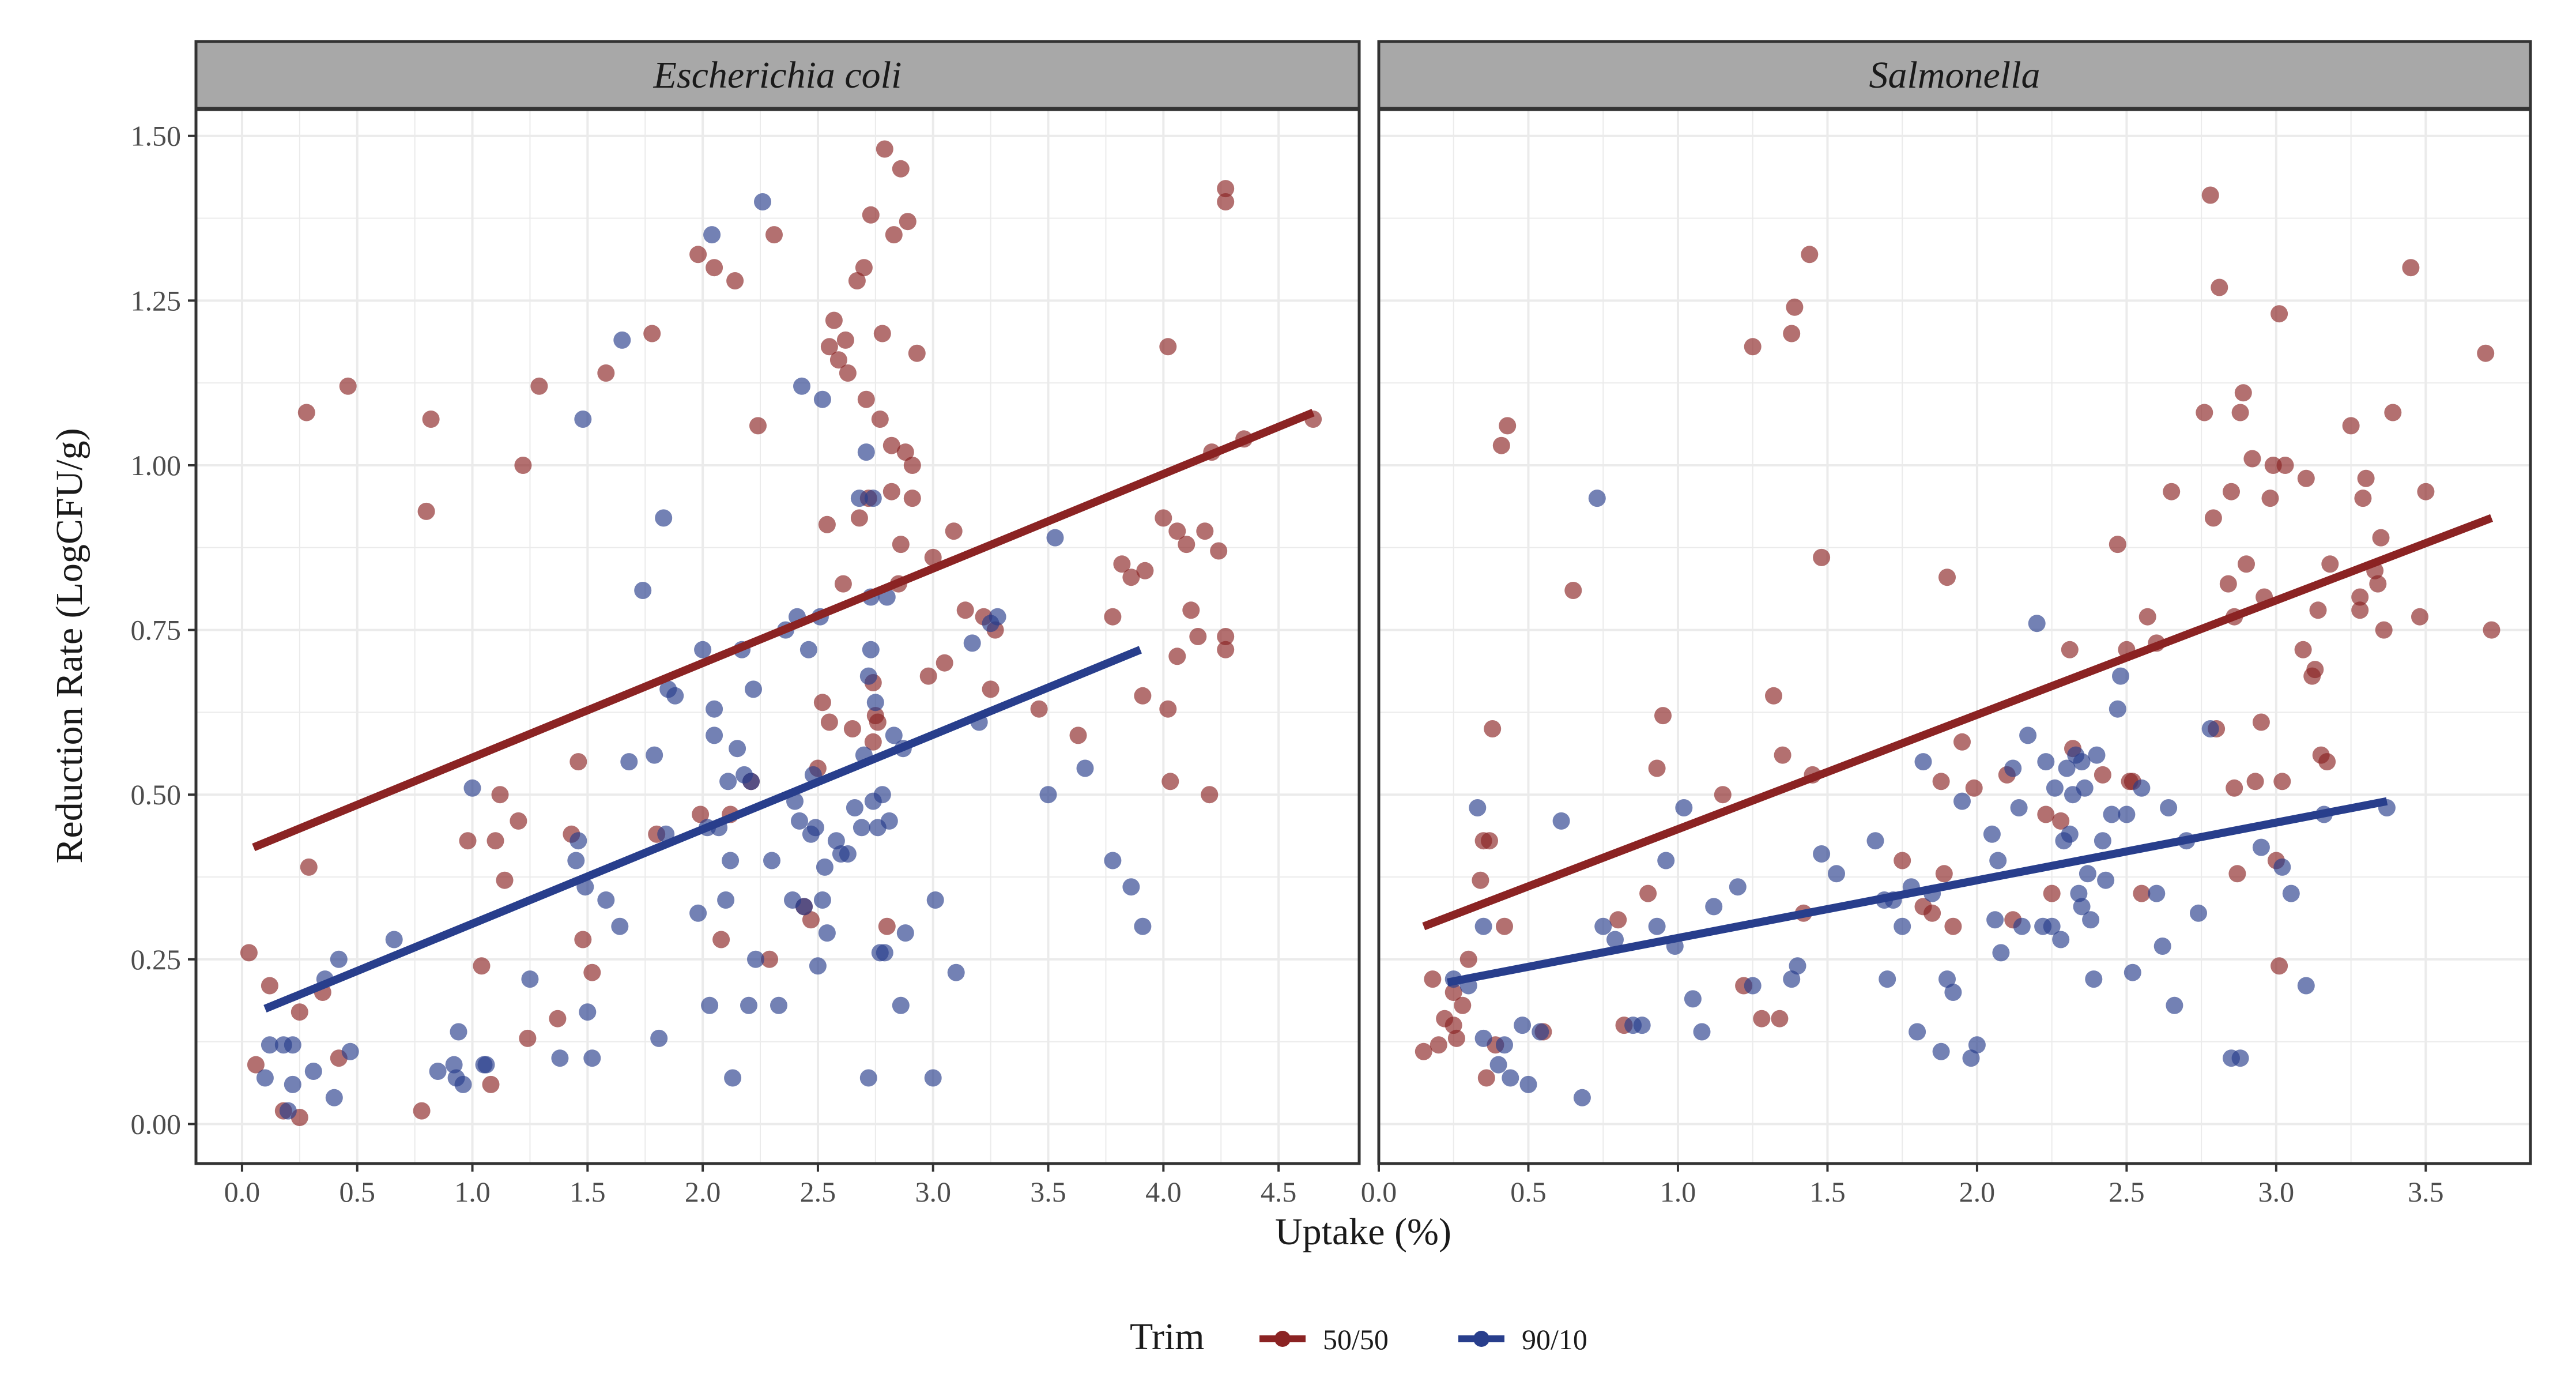  What do you see at coordinates (1363, 1232) in the screenshot?
I see `x-axis-title: Uptake (%)` at bounding box center [1363, 1232].